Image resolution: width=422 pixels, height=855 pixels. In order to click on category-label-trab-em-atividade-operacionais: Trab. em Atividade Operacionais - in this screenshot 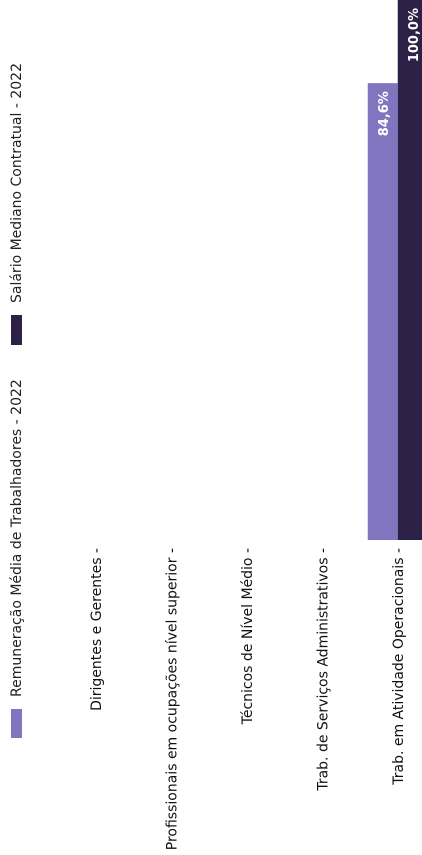, I will do `click(399, 667)`.